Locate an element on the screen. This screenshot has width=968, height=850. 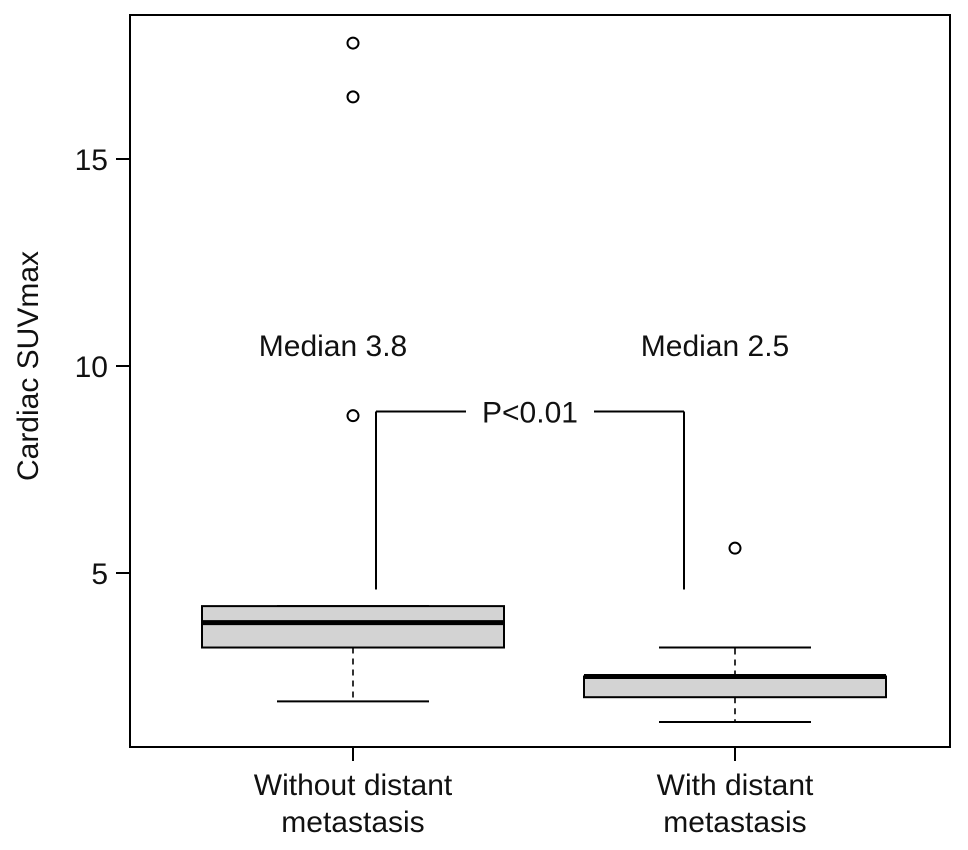
y-axis-label: Cardiac SUVmax is located at coordinates (28, 366).